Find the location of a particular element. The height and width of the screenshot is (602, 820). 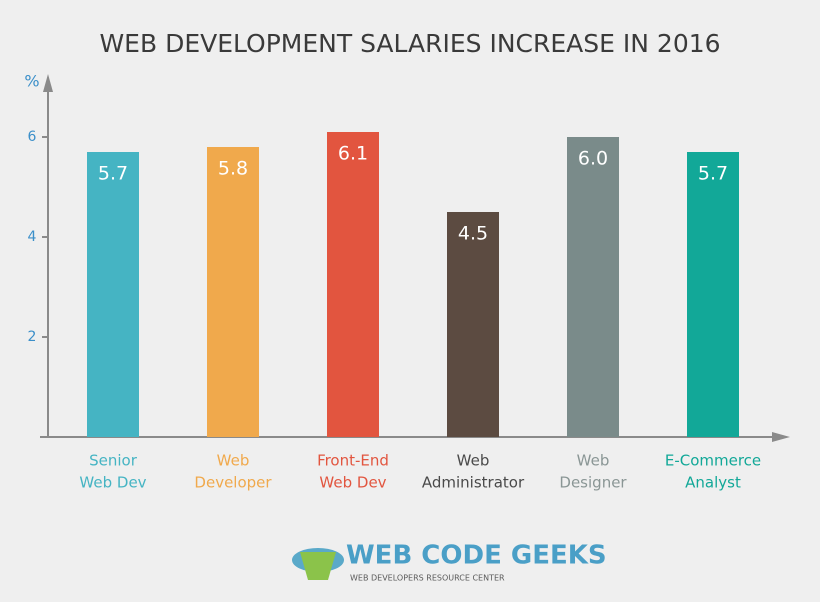

y-axis-label: % is located at coordinates (31, 81).